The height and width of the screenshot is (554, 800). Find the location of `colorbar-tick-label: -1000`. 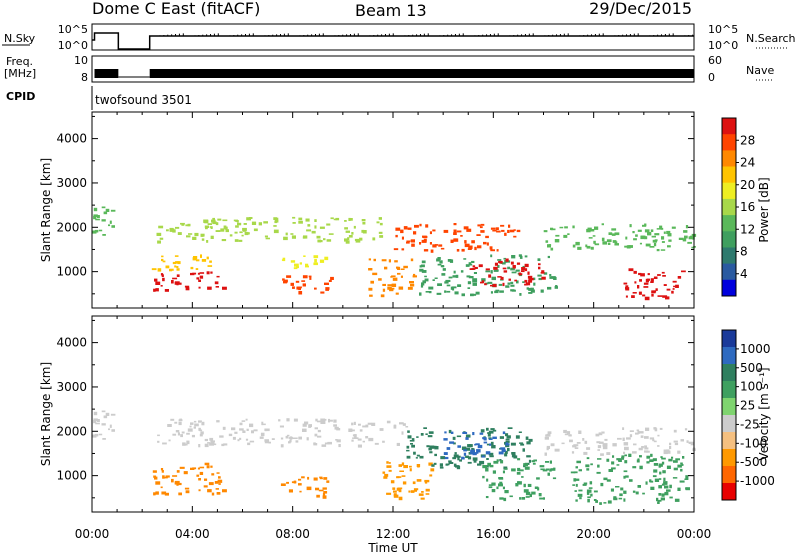

colorbar-tick-label: -1000 is located at coordinates (757, 481).